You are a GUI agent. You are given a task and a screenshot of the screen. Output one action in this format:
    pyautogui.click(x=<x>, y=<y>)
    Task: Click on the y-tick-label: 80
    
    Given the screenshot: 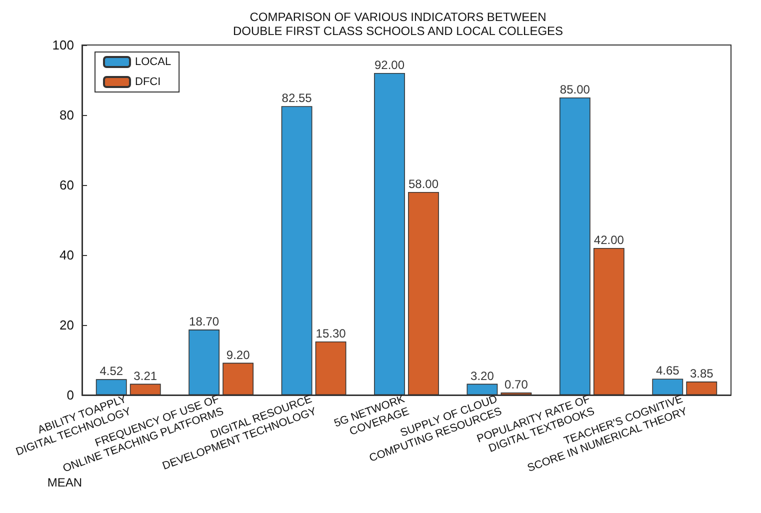 What is the action you would take?
    pyautogui.click(x=67, y=115)
    